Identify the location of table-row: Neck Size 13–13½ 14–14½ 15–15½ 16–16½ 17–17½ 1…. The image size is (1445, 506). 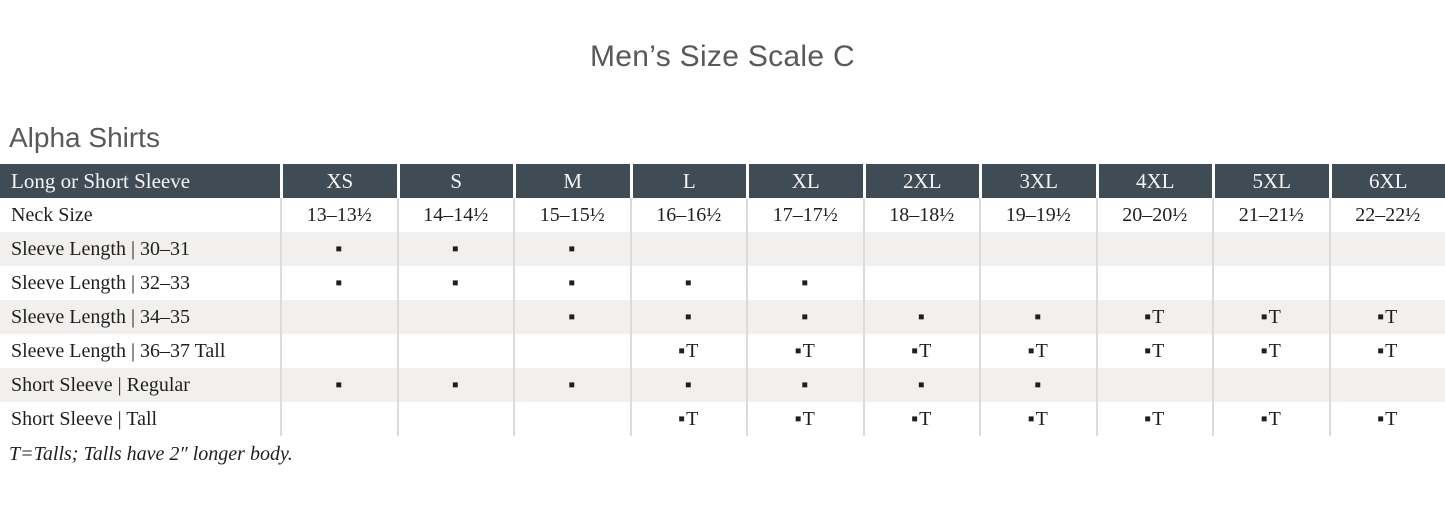
(722, 215).